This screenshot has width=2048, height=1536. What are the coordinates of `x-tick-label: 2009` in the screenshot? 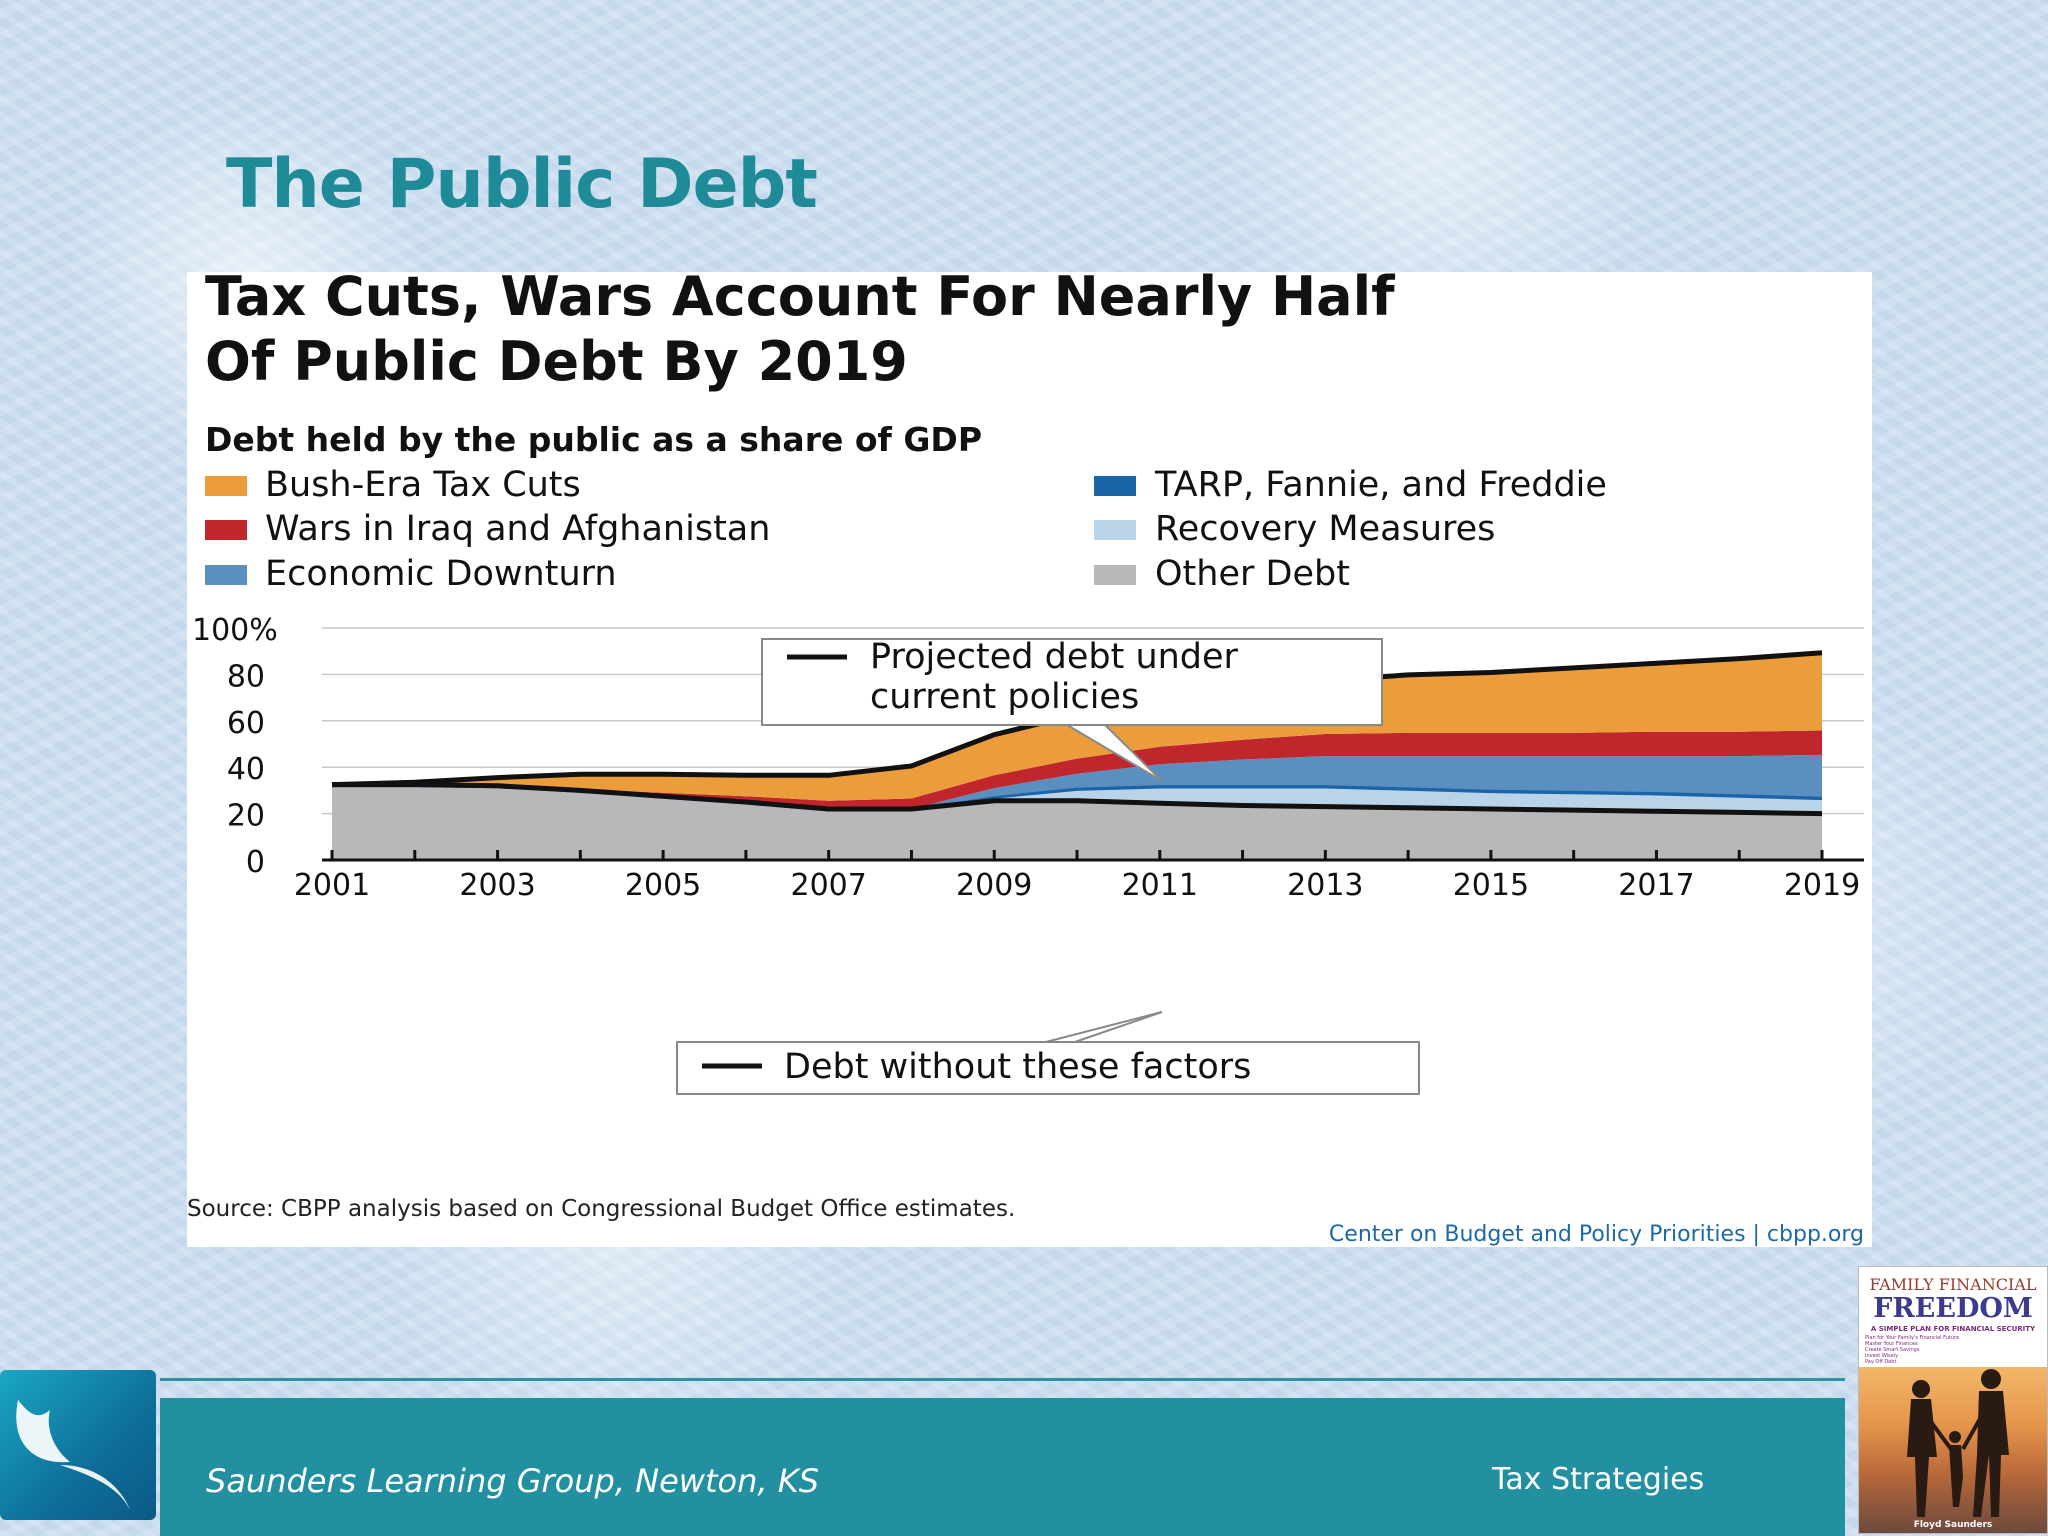 It's located at (994, 885).